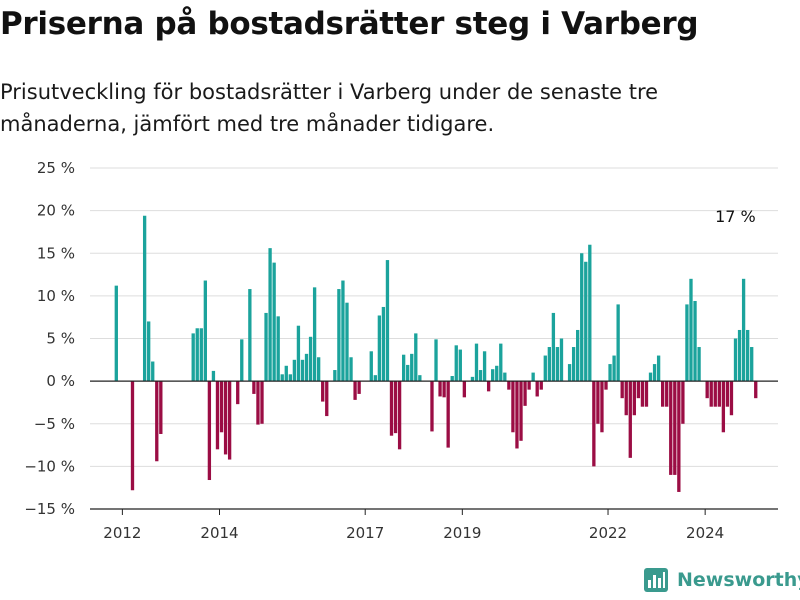 The image size is (800, 600). Describe the element at coordinates (656, 580) in the screenshot. I see `bar-chart-logo-icon` at that location.